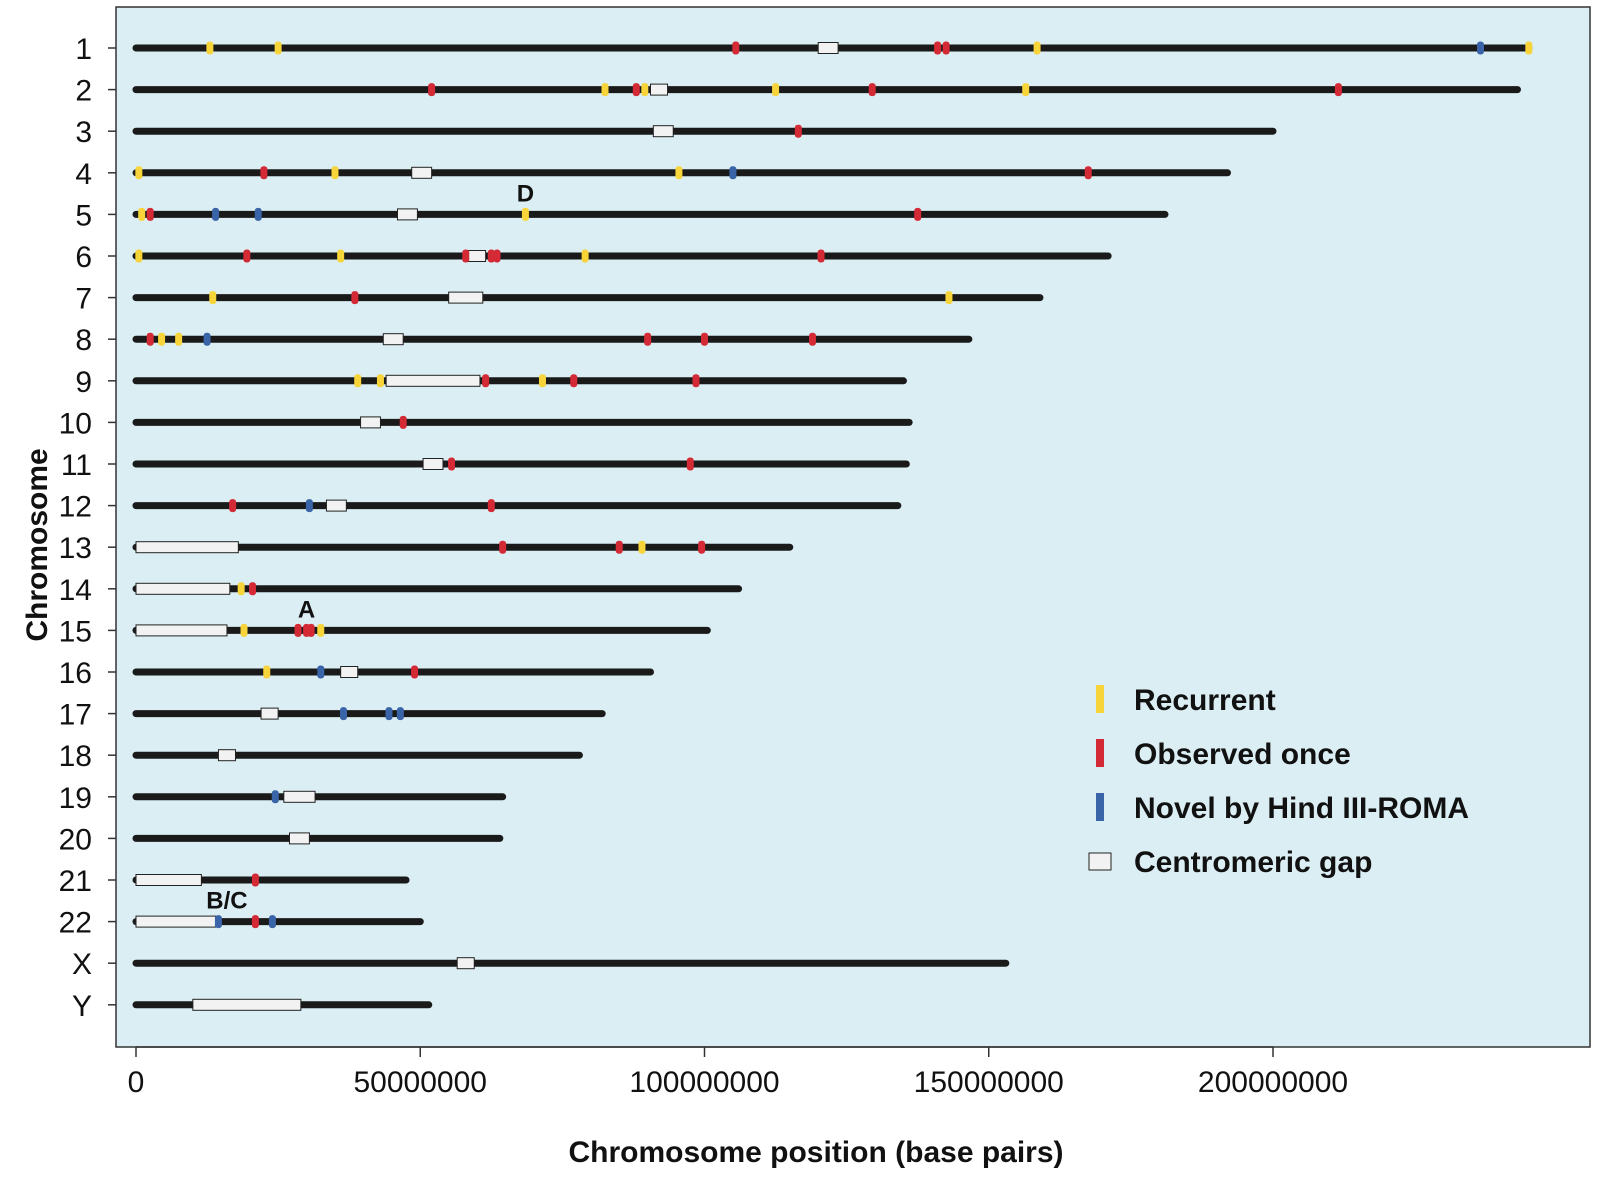 The width and height of the screenshot is (1597, 1179). I want to click on y-tick-label: 11, so click(76, 465).